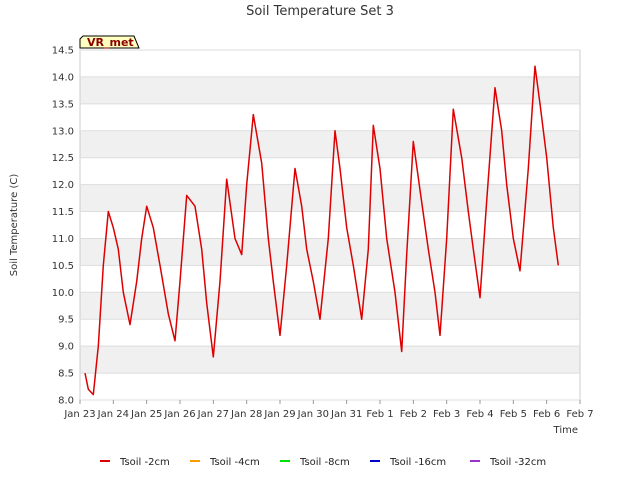 This screenshot has width=640, height=480. What do you see at coordinates (517, 462) in the screenshot?
I see `legend-item: Tsoil -32cm` at bounding box center [517, 462].